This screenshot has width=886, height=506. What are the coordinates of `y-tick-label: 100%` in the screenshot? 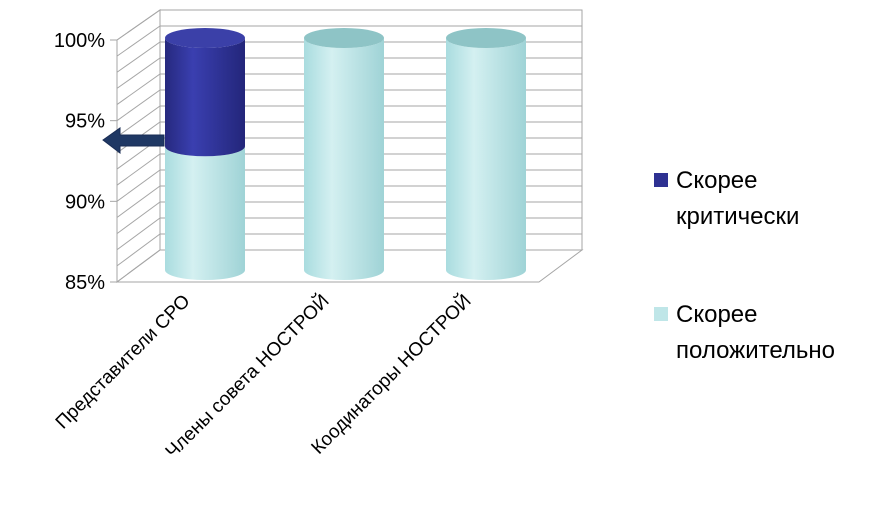 It's located at (79, 41).